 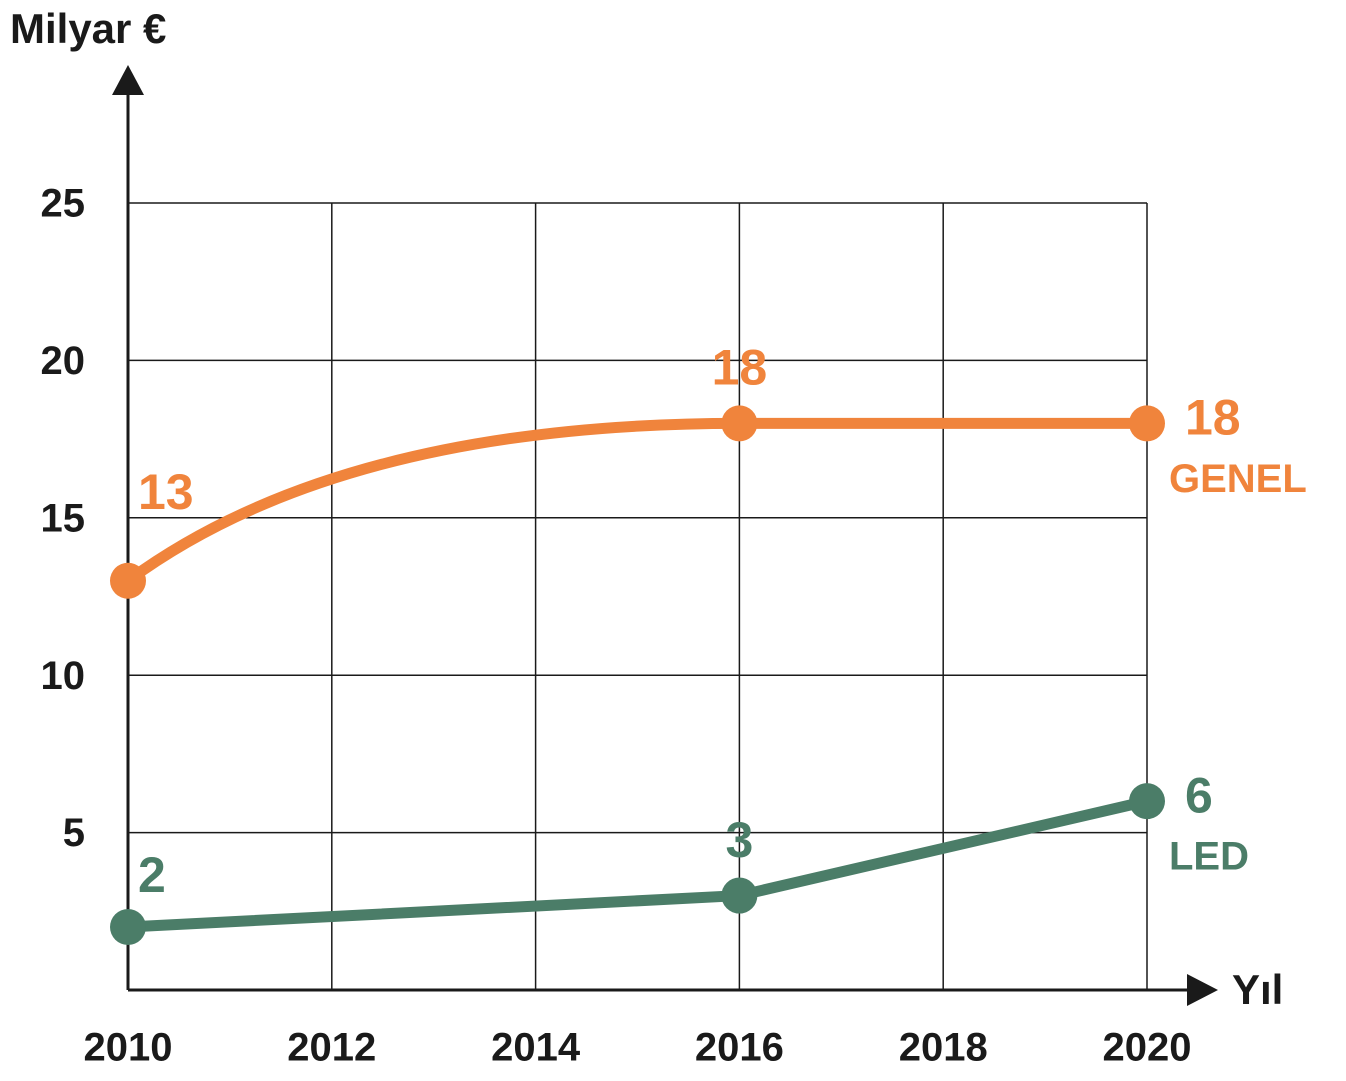 What do you see at coordinates (331, 1048) in the screenshot?
I see `x-tick-label: 2012` at bounding box center [331, 1048].